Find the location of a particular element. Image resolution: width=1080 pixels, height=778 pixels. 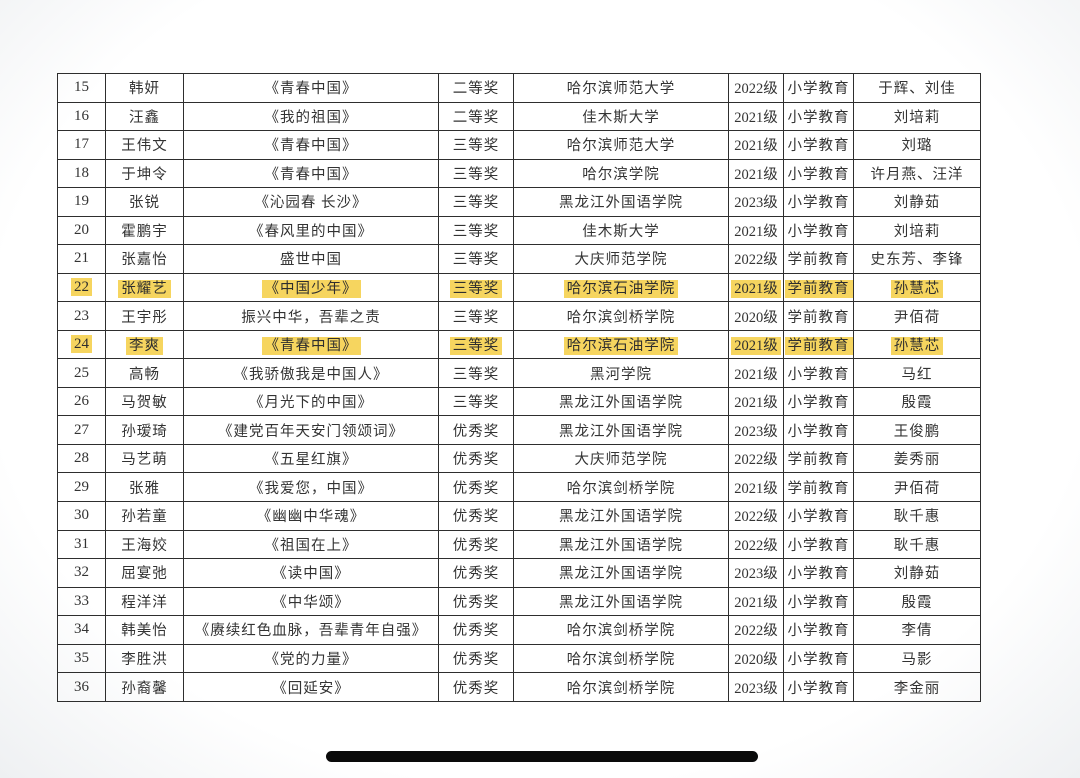

cell-student-name: 王海姣 is located at coordinates (144, 544).